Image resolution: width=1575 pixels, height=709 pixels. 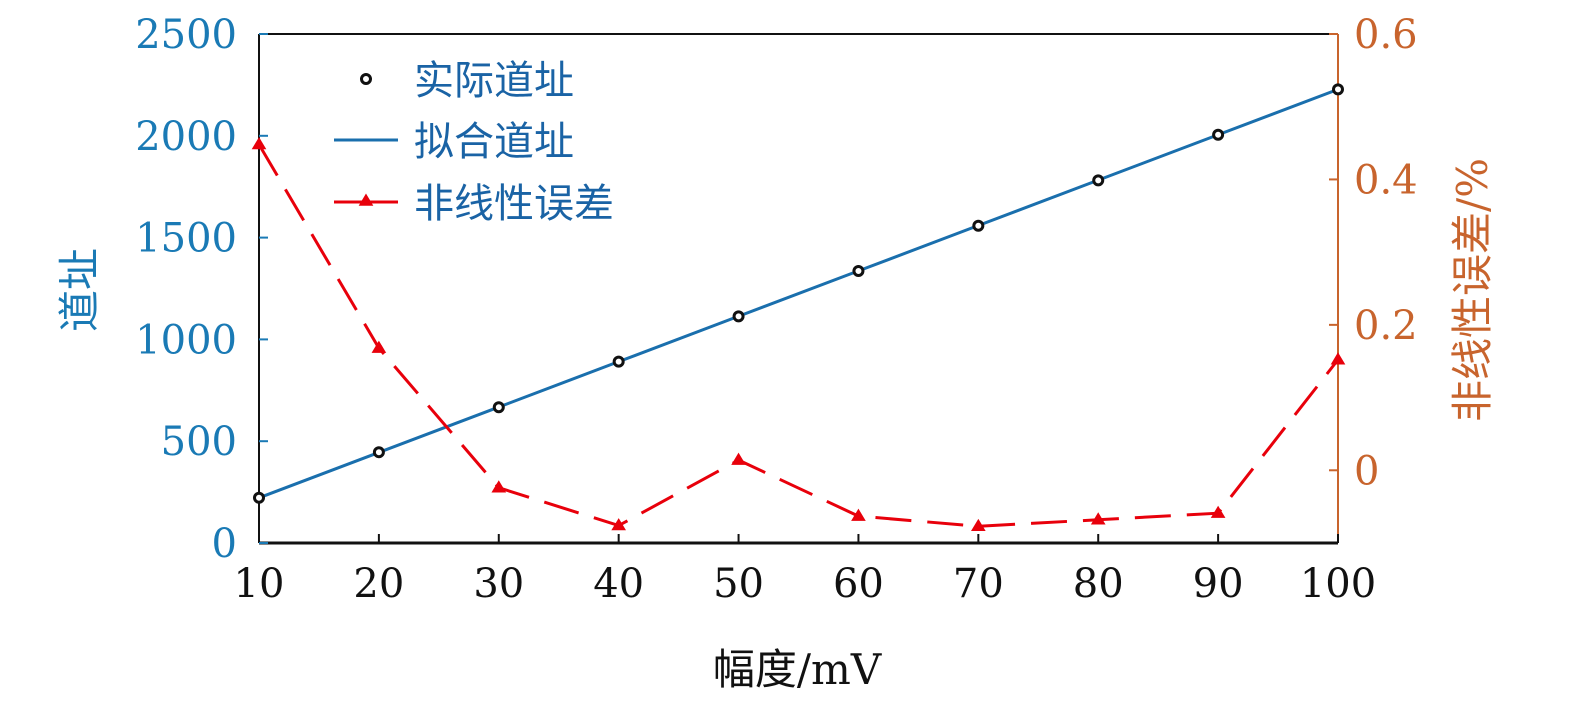 What do you see at coordinates (186, 340) in the screenshot?
I see `left-y-tick-label: 1000` at bounding box center [186, 340].